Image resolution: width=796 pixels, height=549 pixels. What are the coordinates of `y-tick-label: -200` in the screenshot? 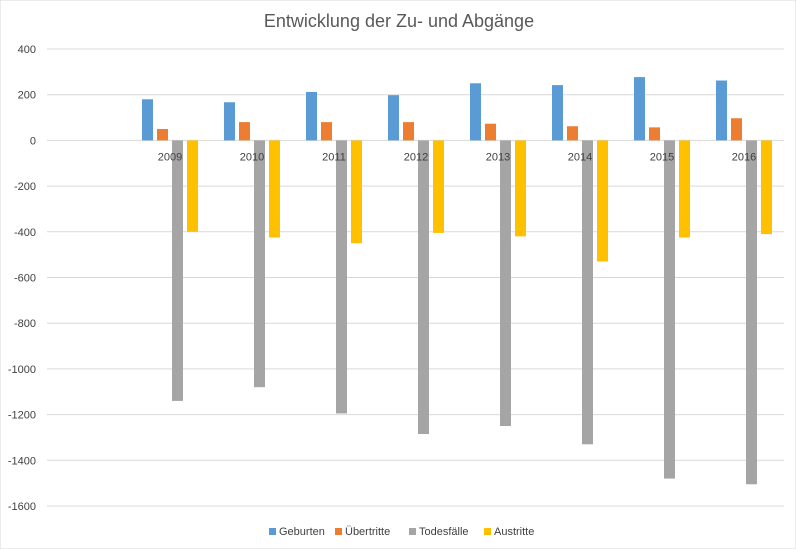 It's located at (25, 187).